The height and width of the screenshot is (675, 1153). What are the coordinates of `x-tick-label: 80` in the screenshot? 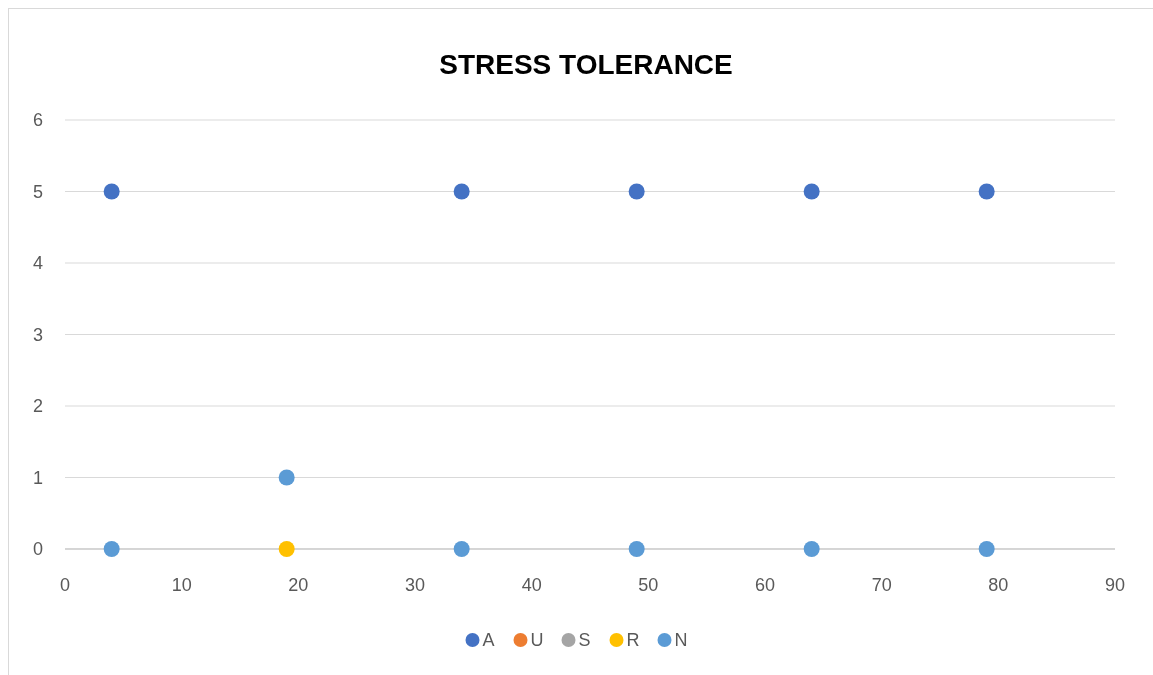 It's located at (998, 585).